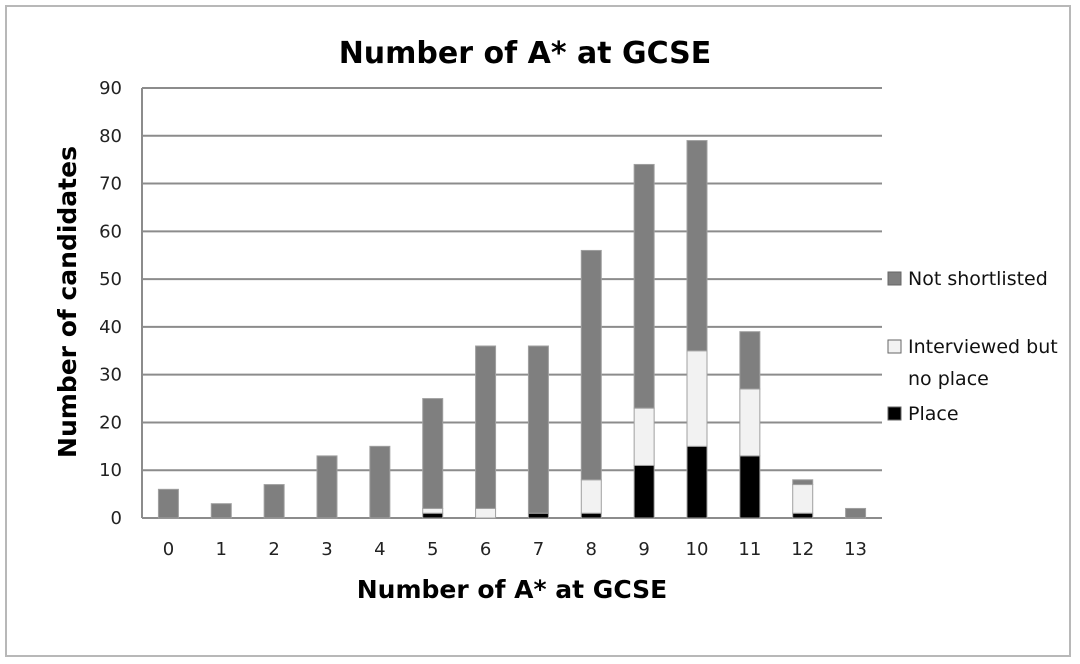 This screenshot has width=1080, height=664. What do you see at coordinates (67, 302) in the screenshot?
I see `y-axis-title: Number of candidates` at bounding box center [67, 302].